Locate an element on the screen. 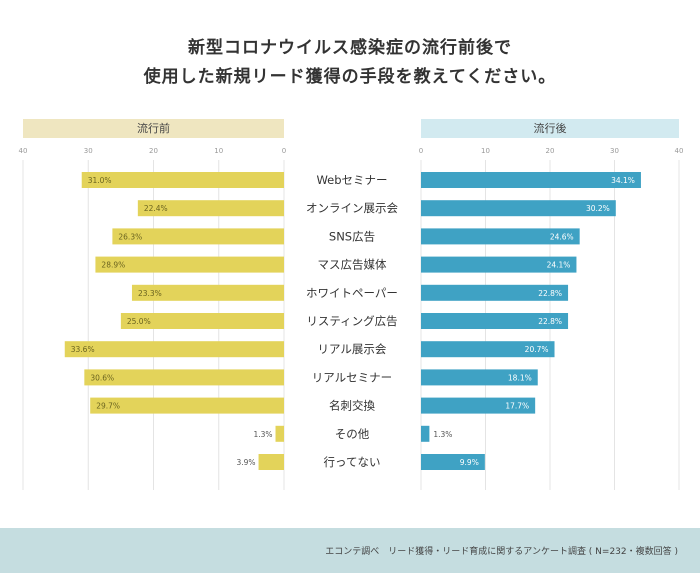 This screenshot has width=700, height=573. chart-title-line-1: 新型コロナウイルス感染症の流行前後で is located at coordinates (350, 48).